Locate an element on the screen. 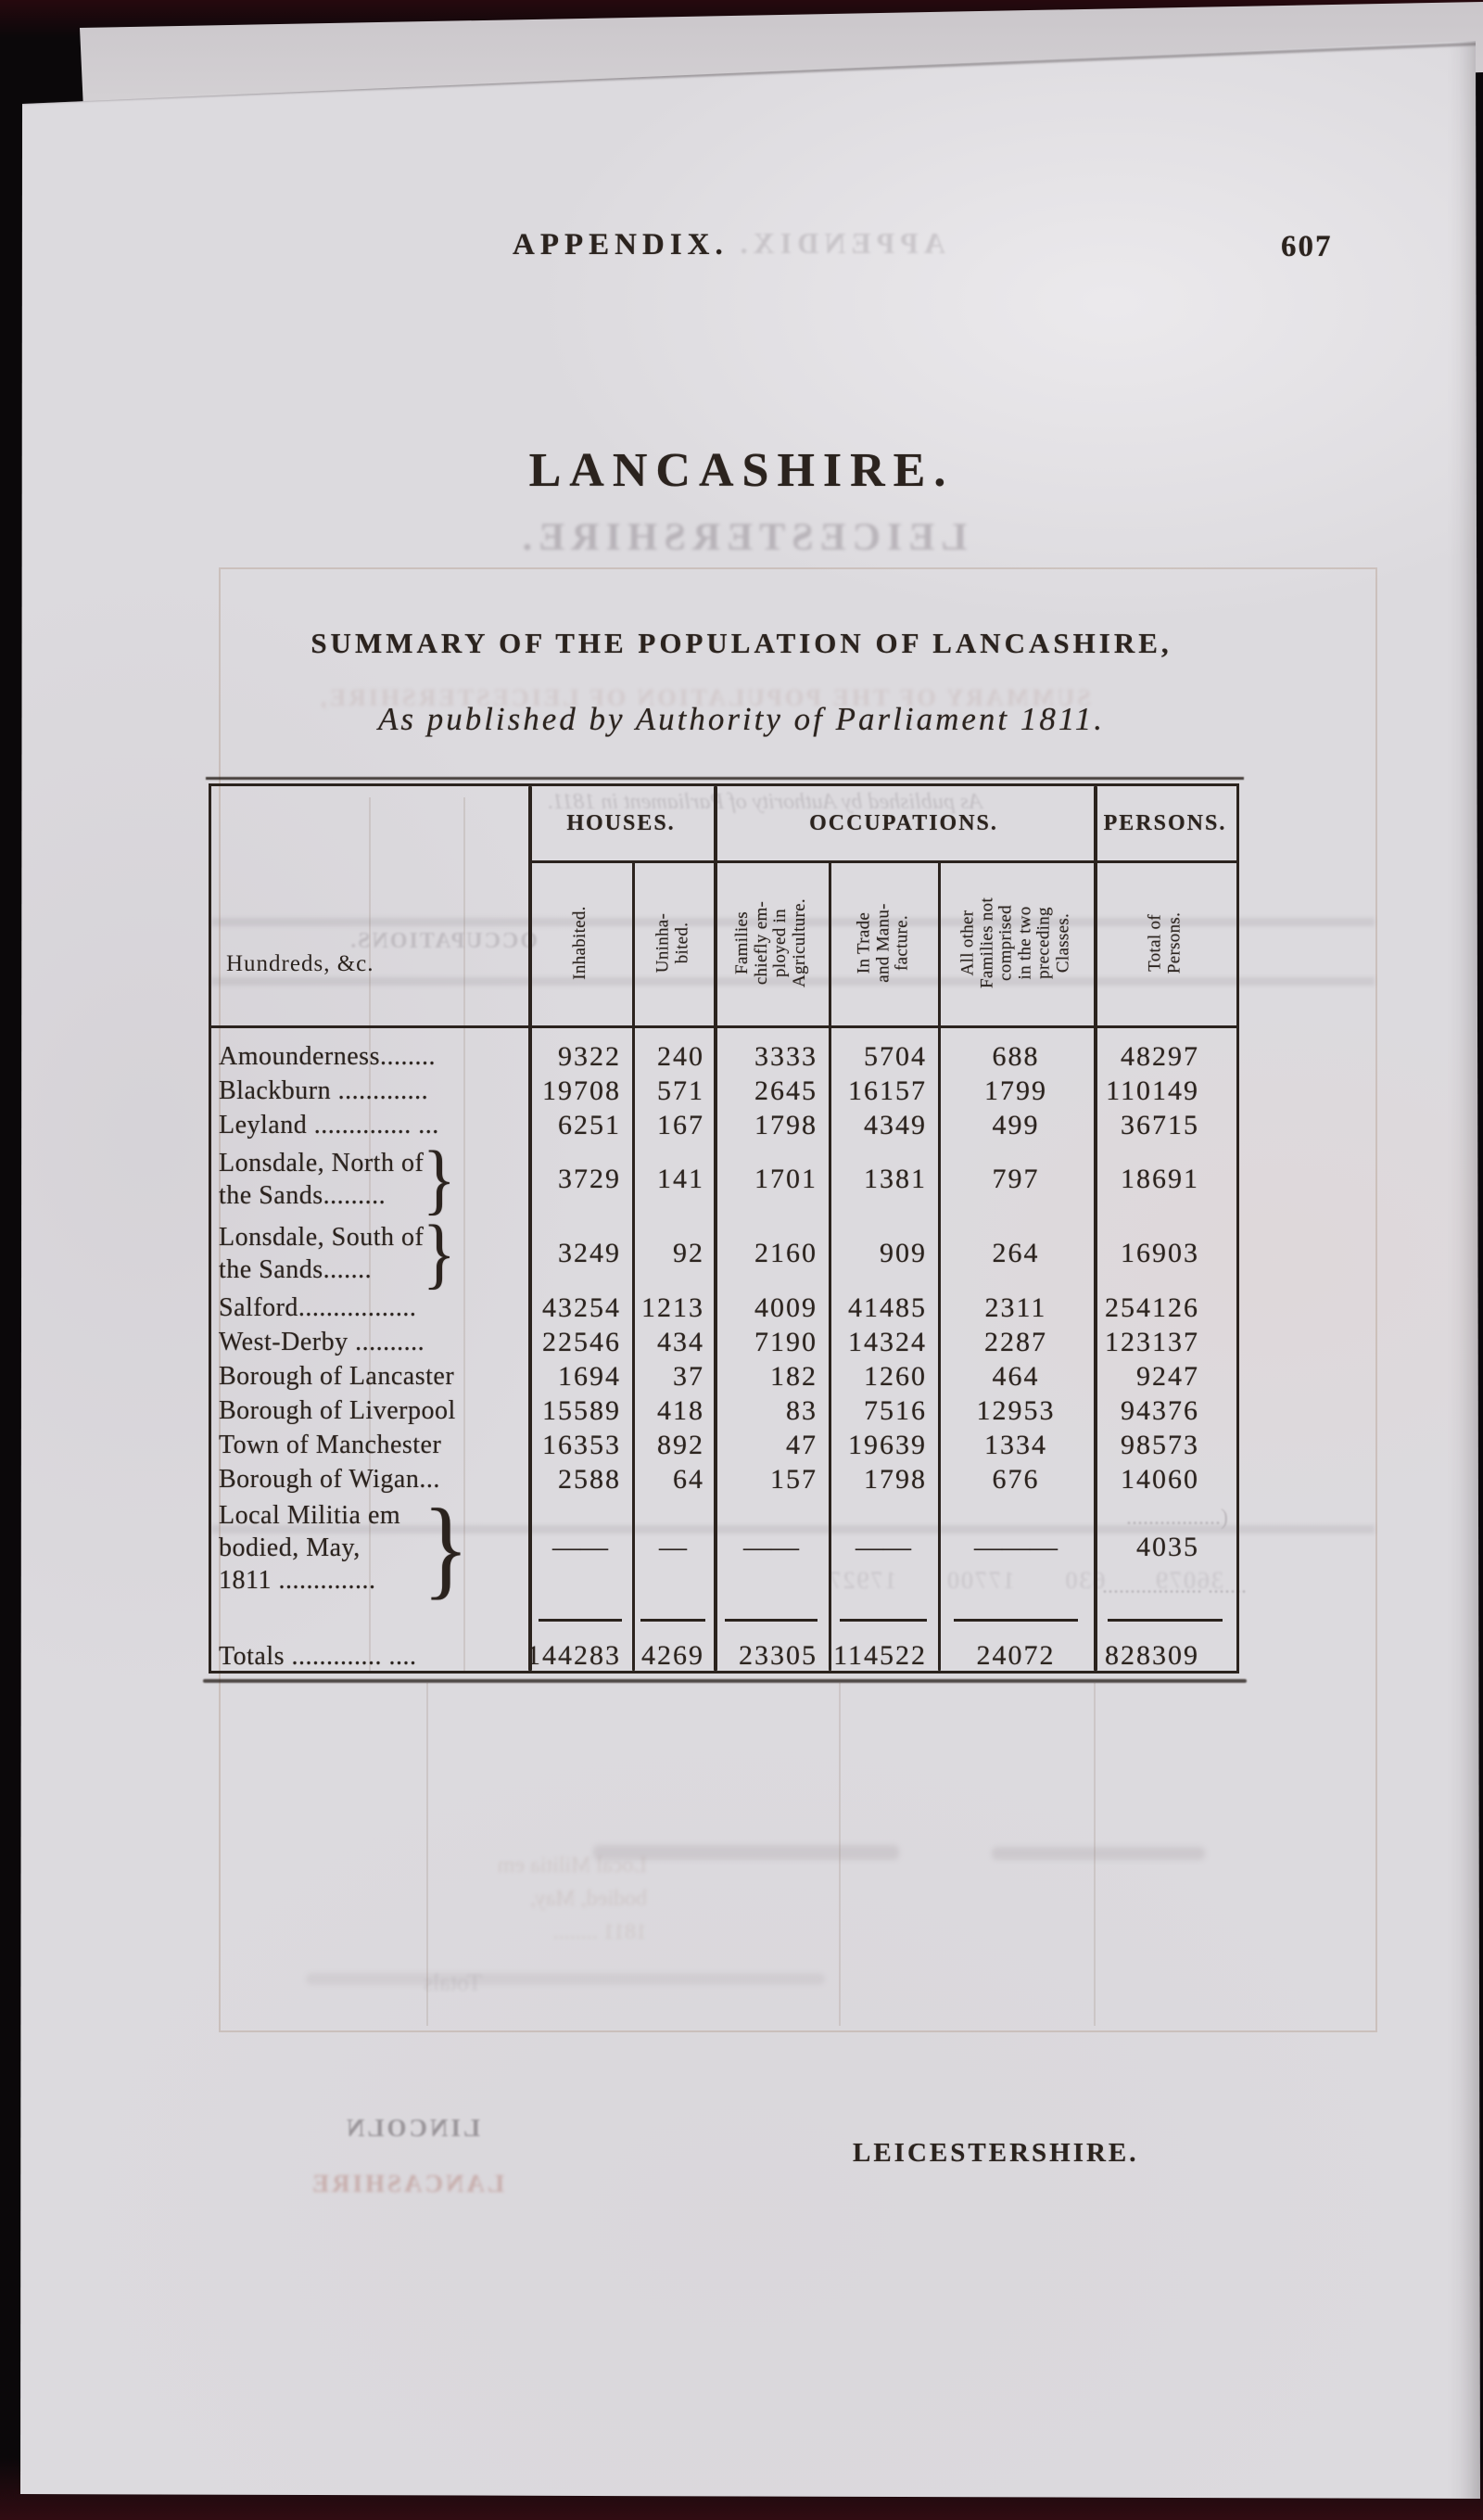 The height and width of the screenshot is (2520, 1483). value-other-families: 12953 is located at coordinates (1016, 1410).